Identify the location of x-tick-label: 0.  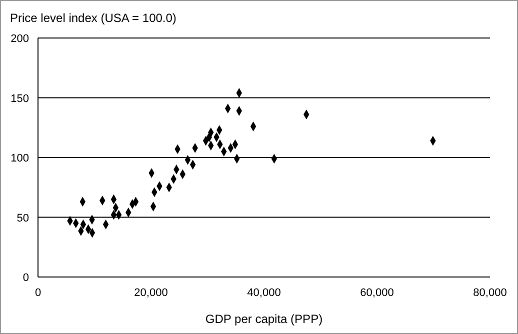
(38, 293).